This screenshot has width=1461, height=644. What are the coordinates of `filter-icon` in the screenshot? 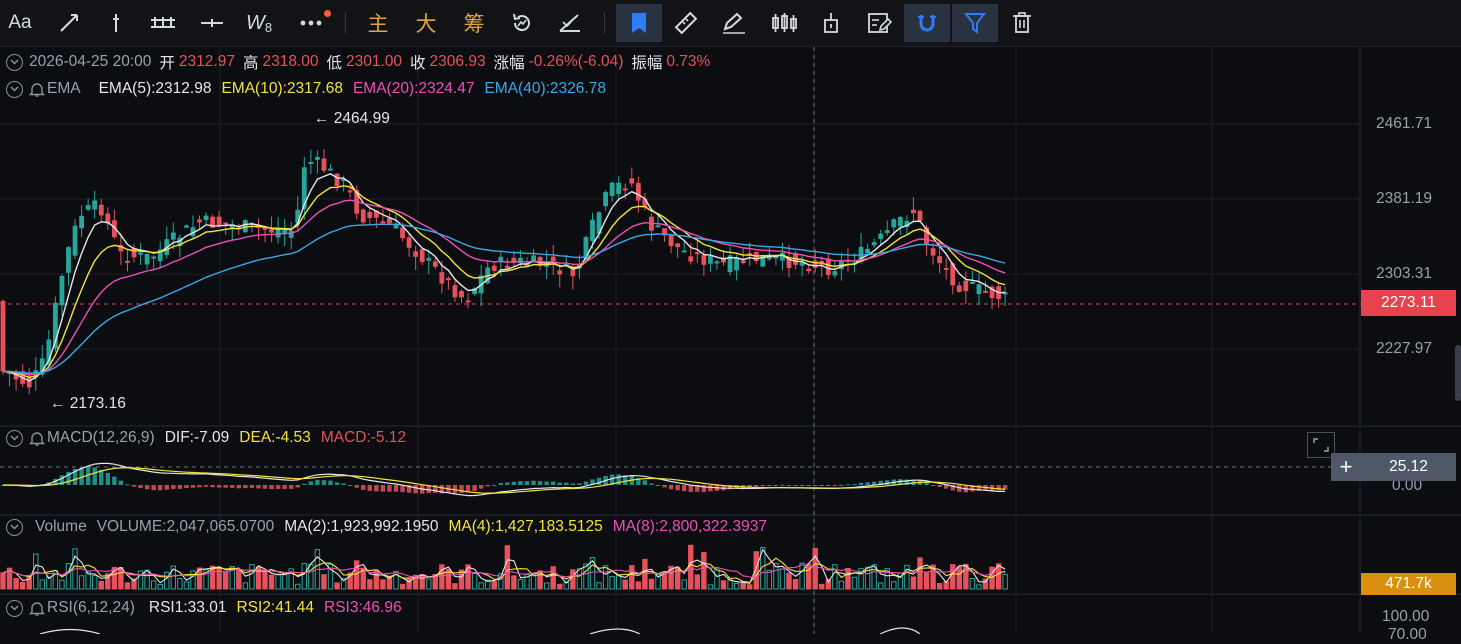 It's located at (975, 23).